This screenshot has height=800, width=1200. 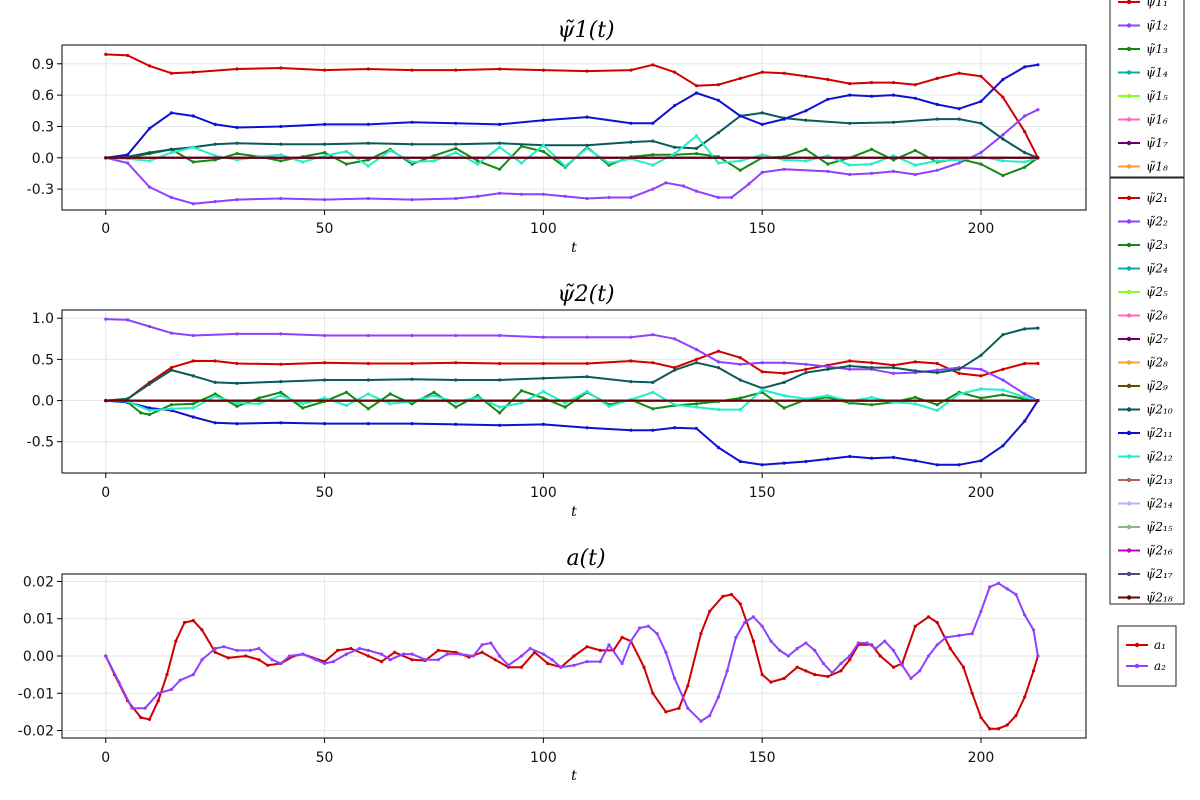 What do you see at coordinates (43, 65) in the screenshot?
I see `y-tick-label: 0.9` at bounding box center [43, 65].